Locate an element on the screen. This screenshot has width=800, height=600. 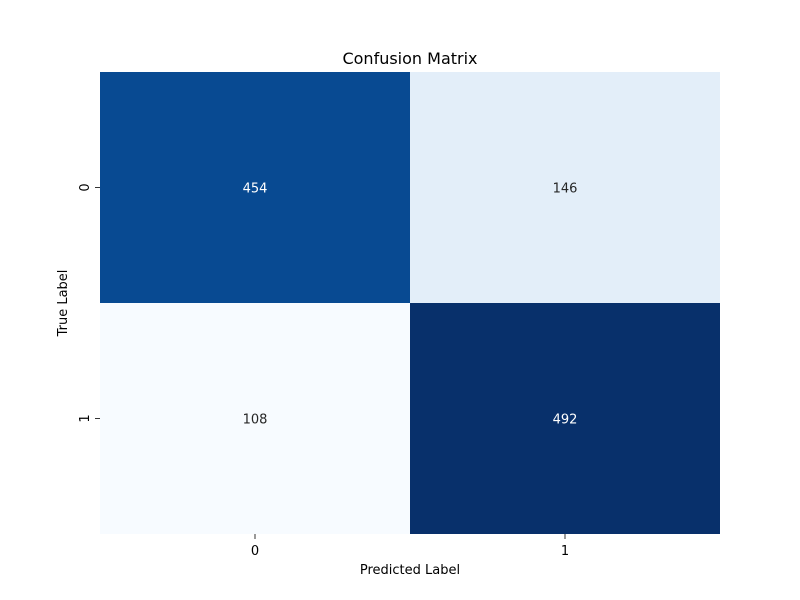
x-tick-label-1: 1 is located at coordinates (565, 551).